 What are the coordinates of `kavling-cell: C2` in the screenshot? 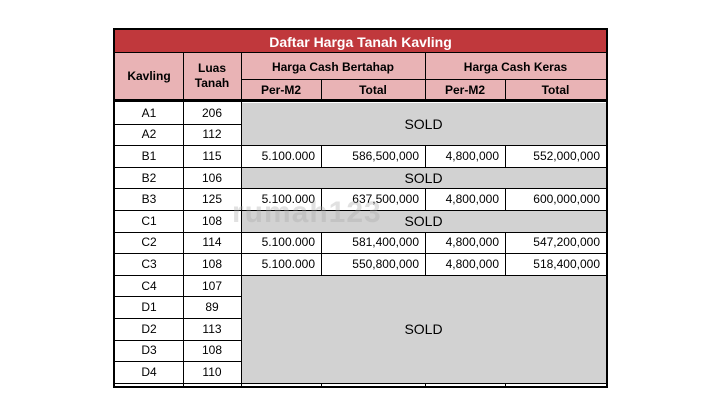 It's located at (149, 242).